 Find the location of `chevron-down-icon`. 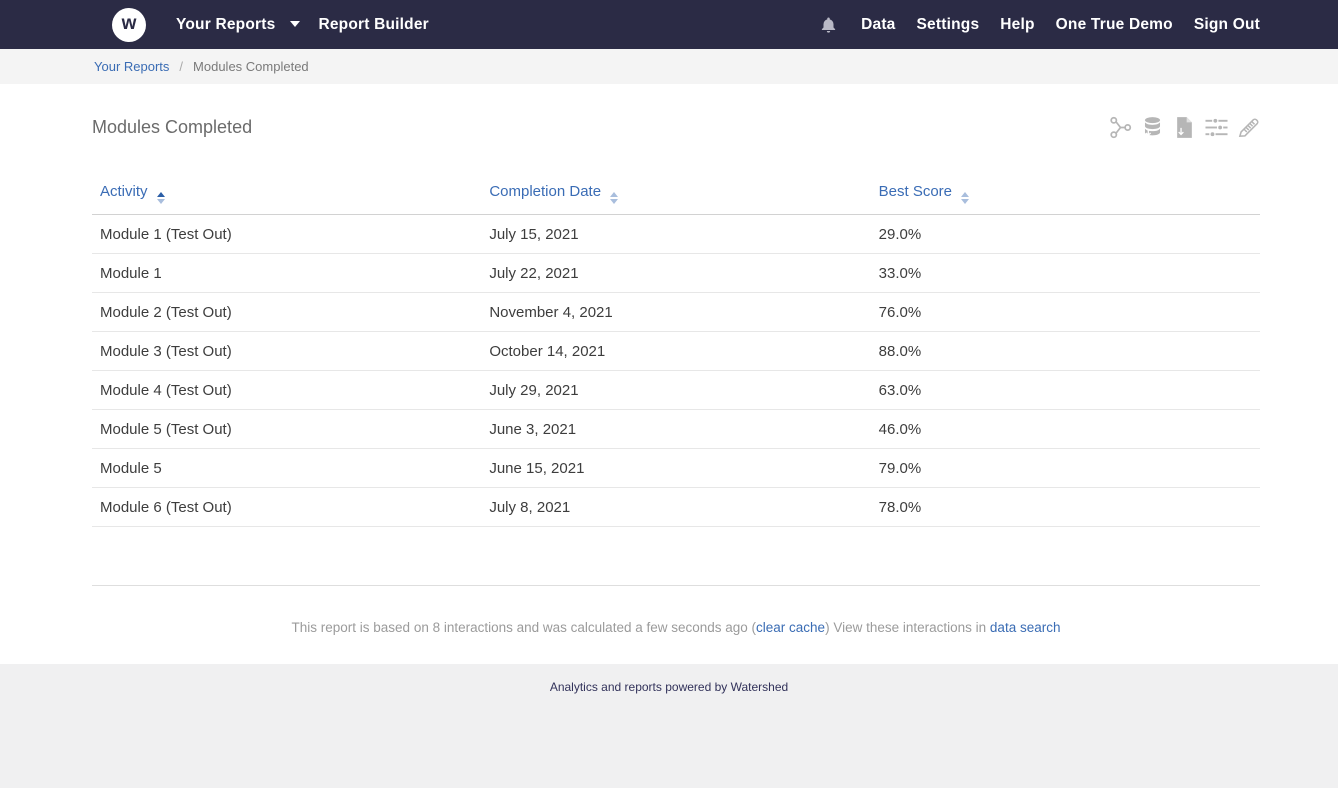

chevron-down-icon is located at coordinates (295, 24).